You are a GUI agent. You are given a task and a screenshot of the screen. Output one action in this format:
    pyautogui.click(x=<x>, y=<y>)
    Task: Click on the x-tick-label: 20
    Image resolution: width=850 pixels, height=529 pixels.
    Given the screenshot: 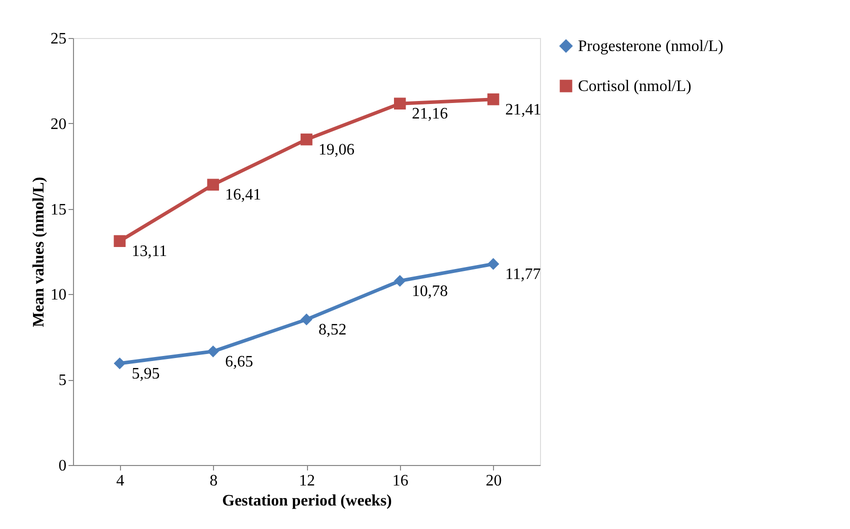 What is the action you would take?
    pyautogui.click(x=494, y=481)
    